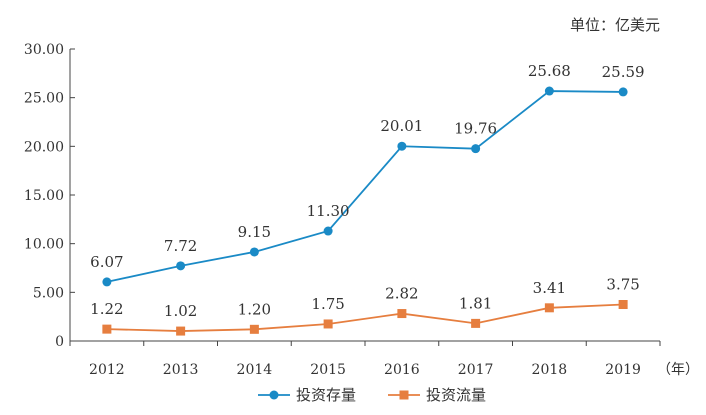 The height and width of the screenshot is (415, 706). I want to click on data-label: 1.02, so click(180, 311).